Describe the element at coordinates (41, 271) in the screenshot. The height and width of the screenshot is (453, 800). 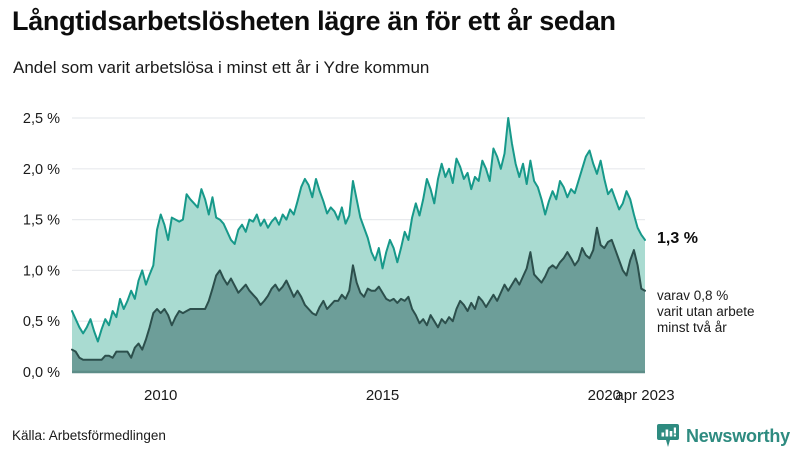
I see `svg-text: 1,0 %` at that location.